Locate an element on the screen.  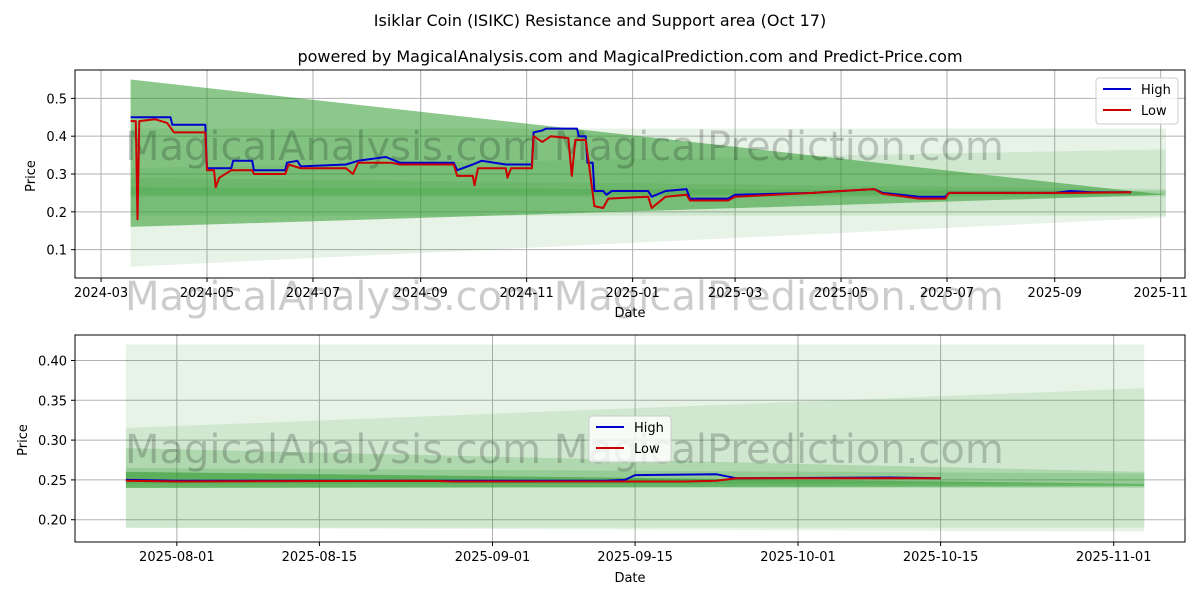
x-tick-label: 2025-10-01 is located at coordinates (798, 557).